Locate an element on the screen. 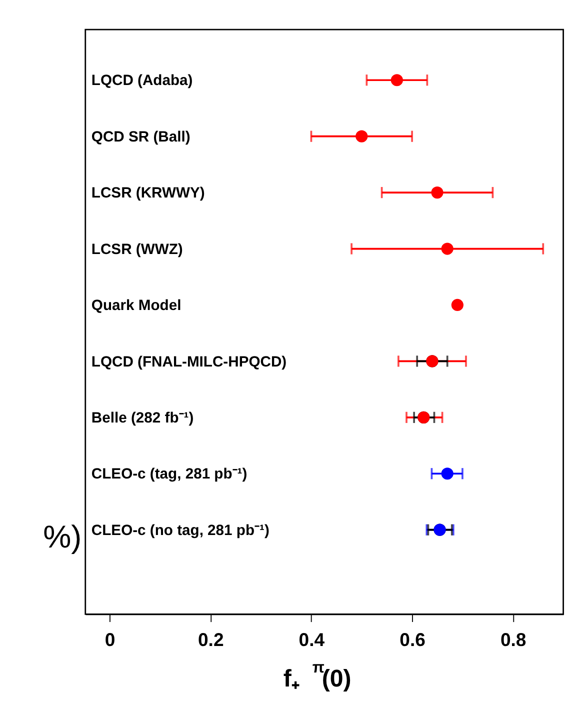 The width and height of the screenshot is (567, 716). x-tick-label: 0.4 is located at coordinates (312, 639).